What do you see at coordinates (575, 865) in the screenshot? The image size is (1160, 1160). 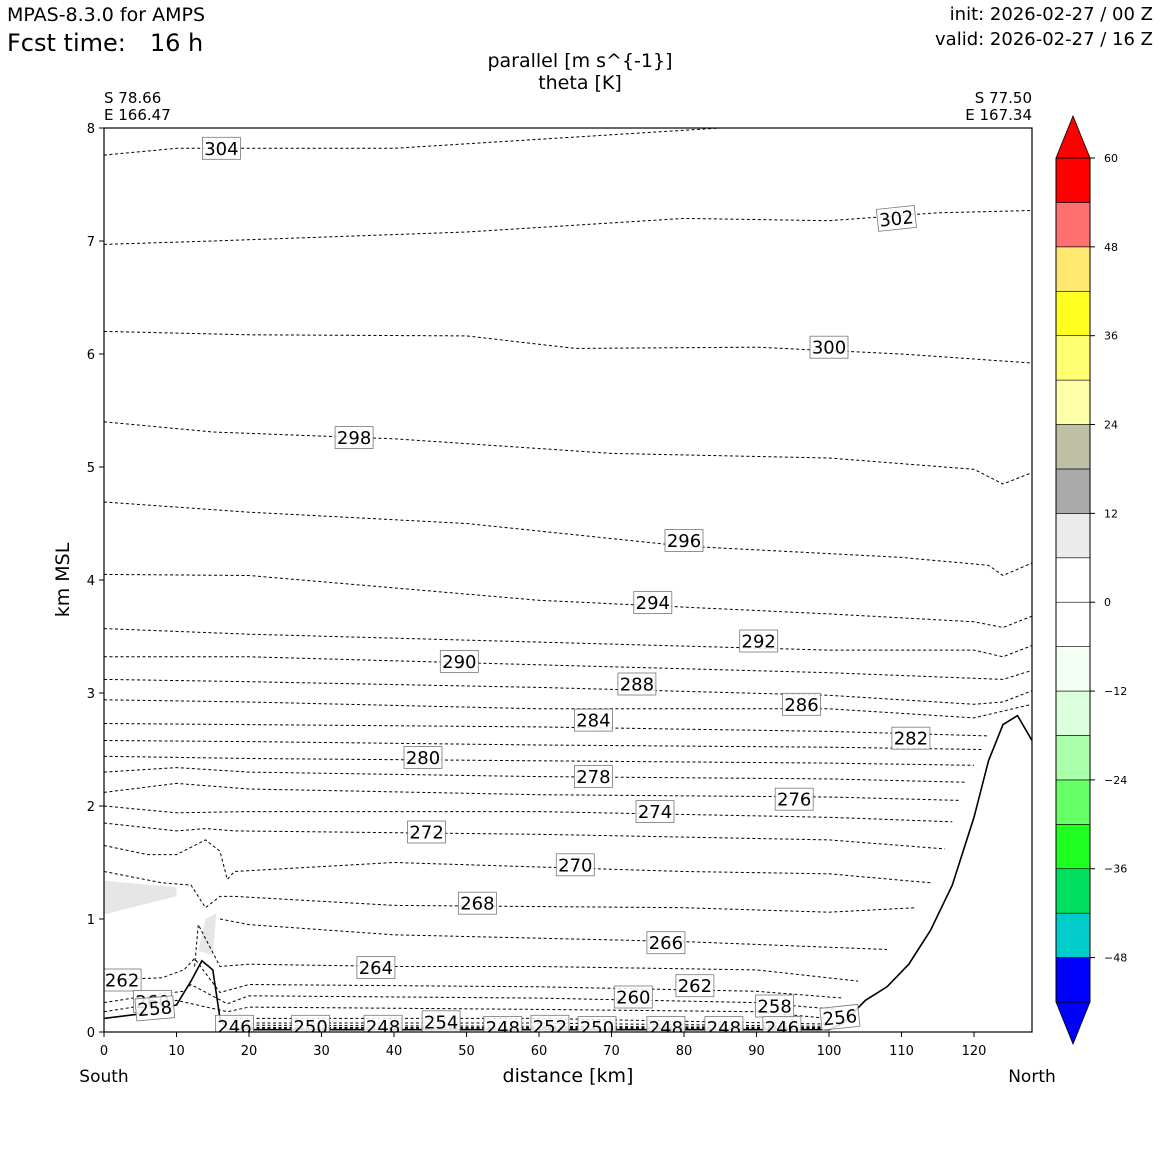 I see `contour-label-text: 270` at bounding box center [575, 865].